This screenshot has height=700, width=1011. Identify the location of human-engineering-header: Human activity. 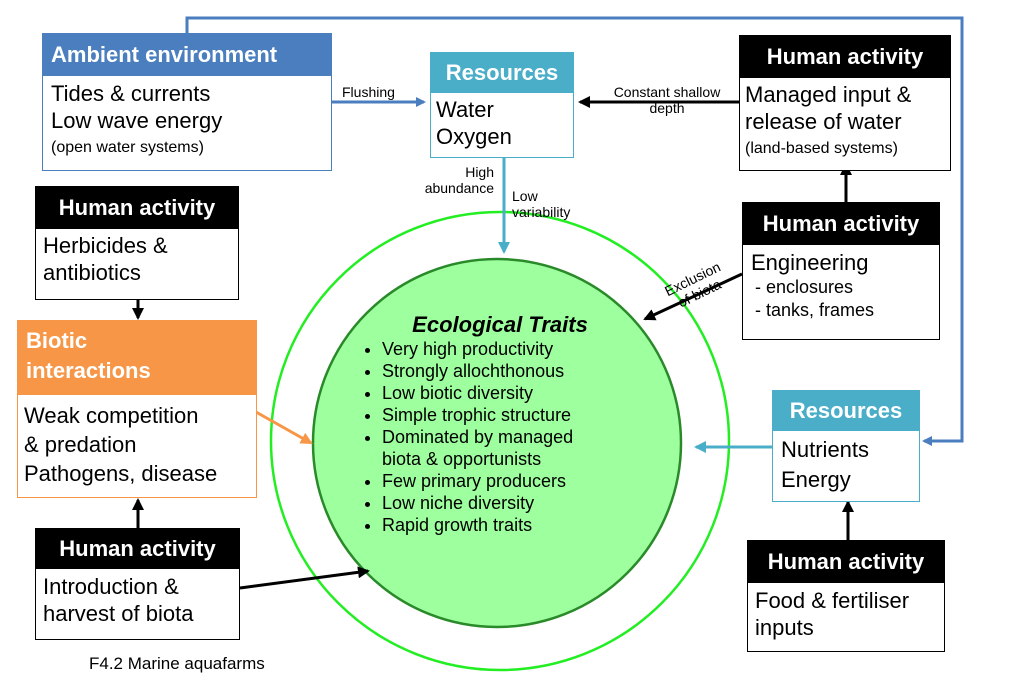
(841, 224).